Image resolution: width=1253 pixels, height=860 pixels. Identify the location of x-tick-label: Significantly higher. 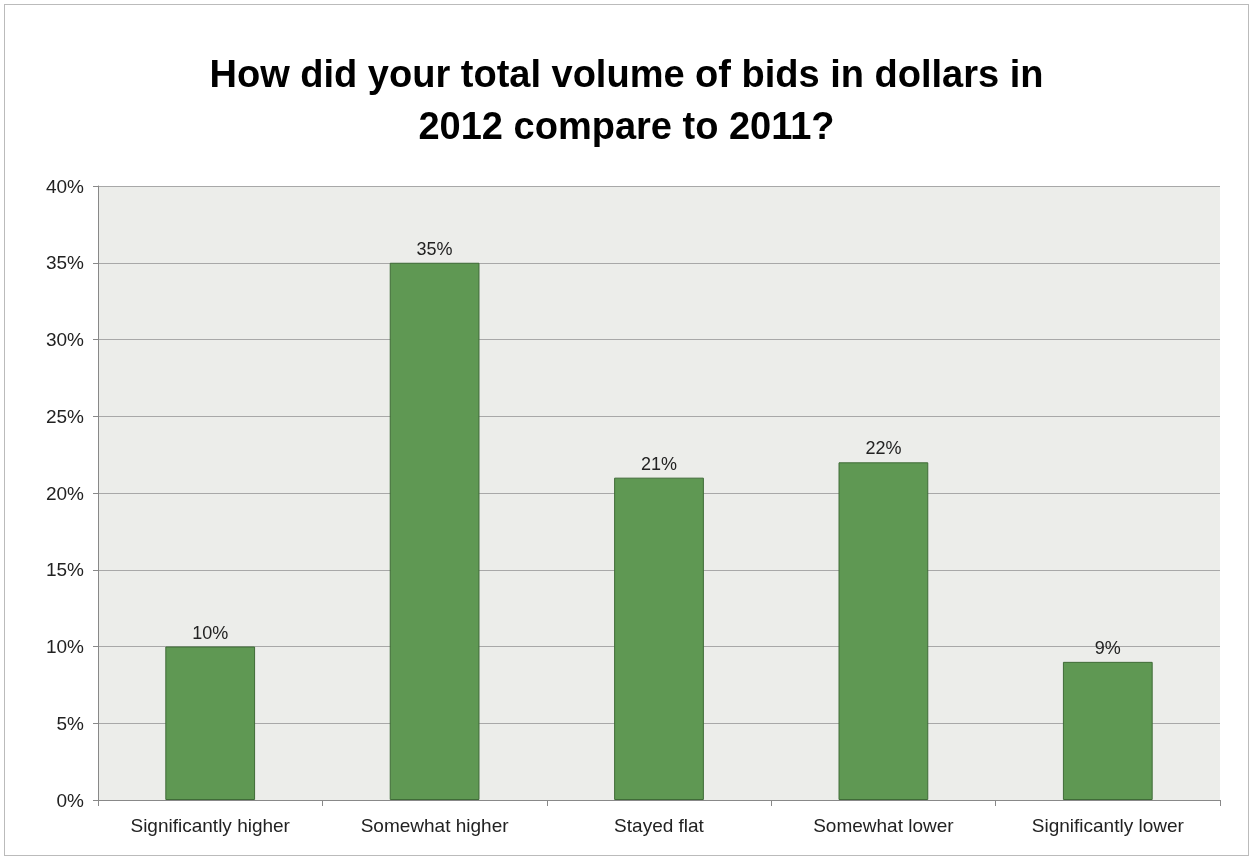
(210, 825).